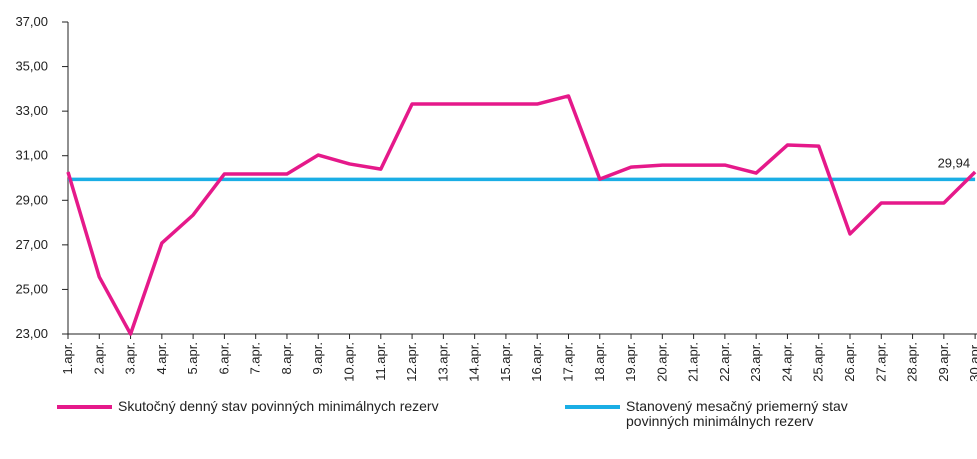  Describe the element at coordinates (31, 66) in the screenshot. I see `y-tick-label: 35,00` at that location.